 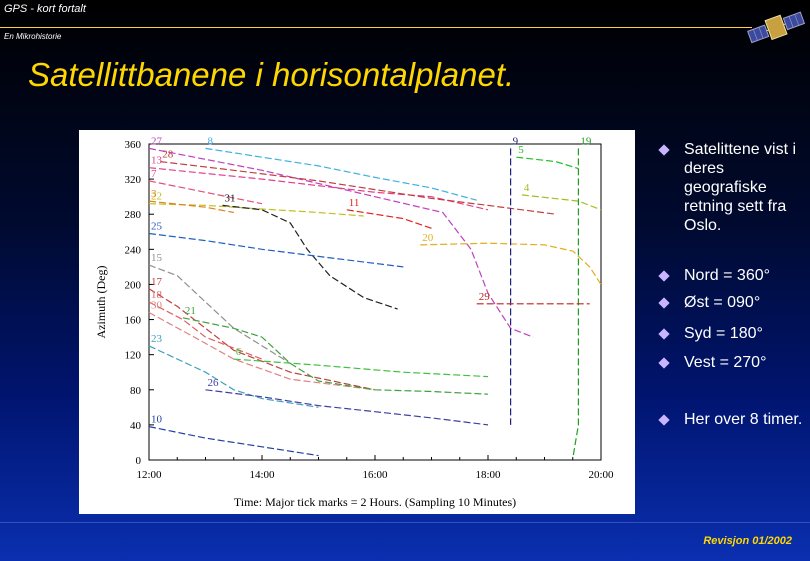 What do you see at coordinates (45, 9) in the screenshot?
I see `presentation-title: GPS - kort fortalt` at bounding box center [45, 9].